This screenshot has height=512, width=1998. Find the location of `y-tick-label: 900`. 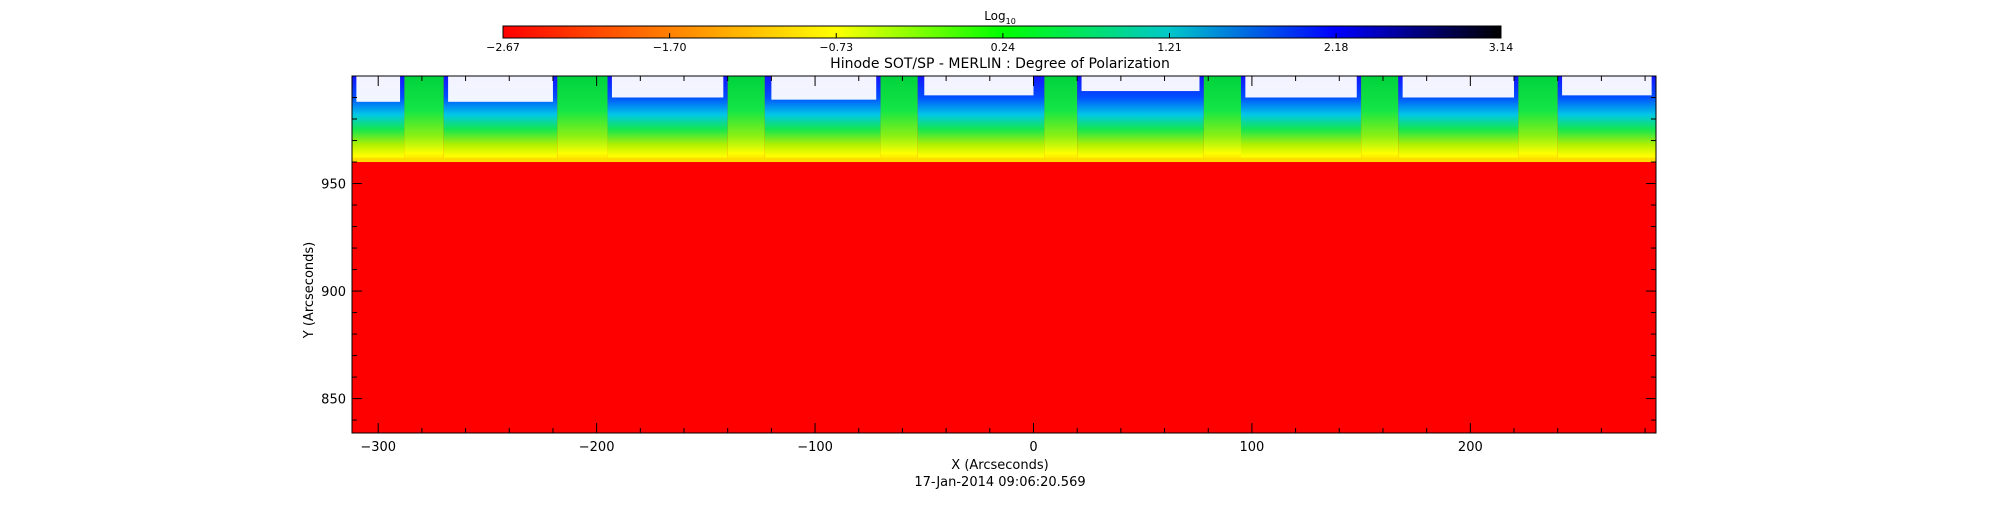

y-tick-label: 900 is located at coordinates (333, 292).